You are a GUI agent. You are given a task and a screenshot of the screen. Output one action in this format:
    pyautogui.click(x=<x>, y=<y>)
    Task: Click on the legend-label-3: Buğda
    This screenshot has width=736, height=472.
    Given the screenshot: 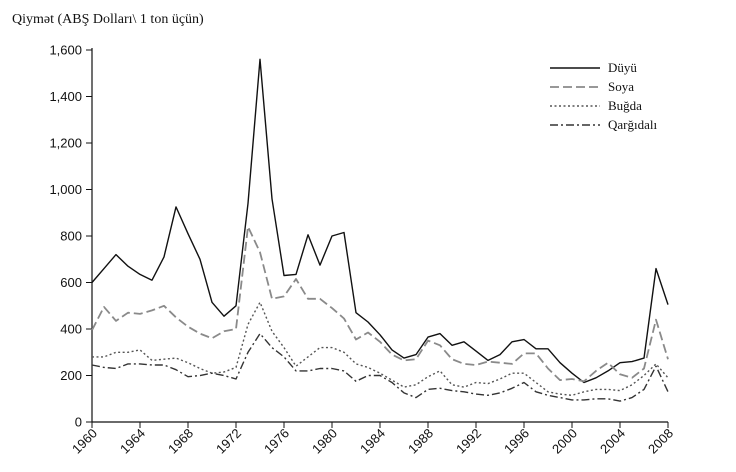 What is the action you would take?
    pyautogui.click(x=625, y=105)
    